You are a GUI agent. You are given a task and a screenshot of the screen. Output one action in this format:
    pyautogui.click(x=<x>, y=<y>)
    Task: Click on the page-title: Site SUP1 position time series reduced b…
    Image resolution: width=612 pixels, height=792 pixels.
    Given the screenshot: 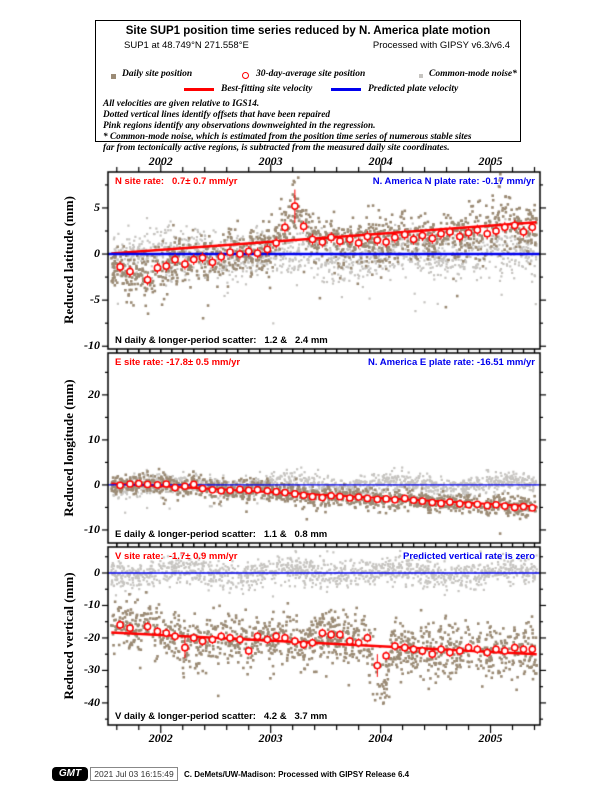 What is the action you would take?
    pyautogui.click(x=308, y=31)
    